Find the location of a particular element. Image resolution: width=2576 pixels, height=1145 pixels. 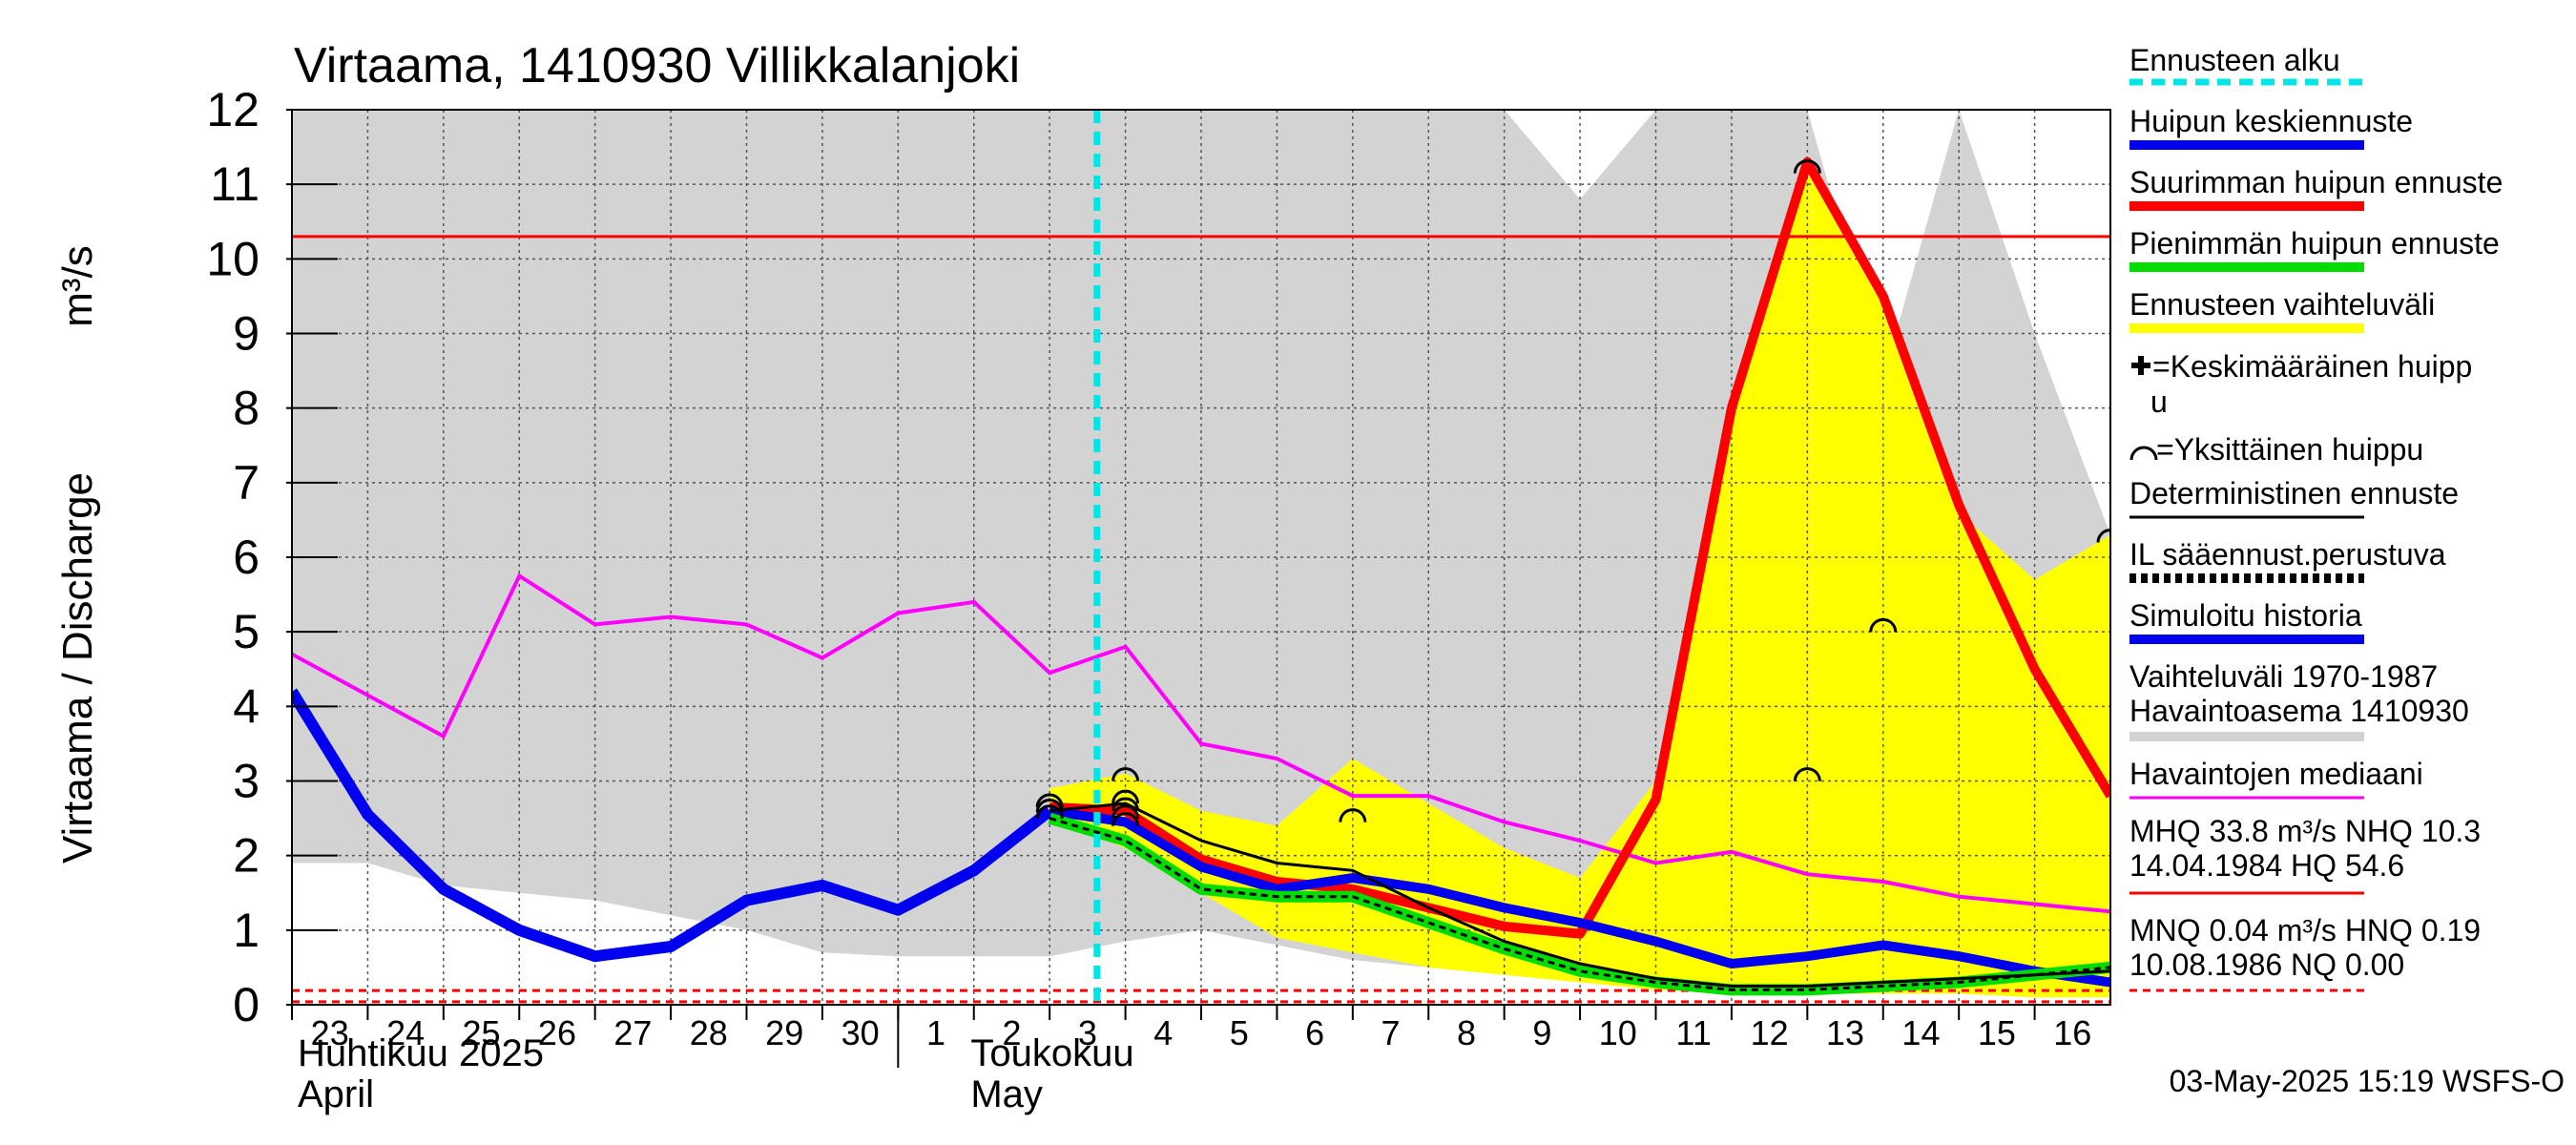

min-peak-forecast-line is located at coordinates (1579, 904).